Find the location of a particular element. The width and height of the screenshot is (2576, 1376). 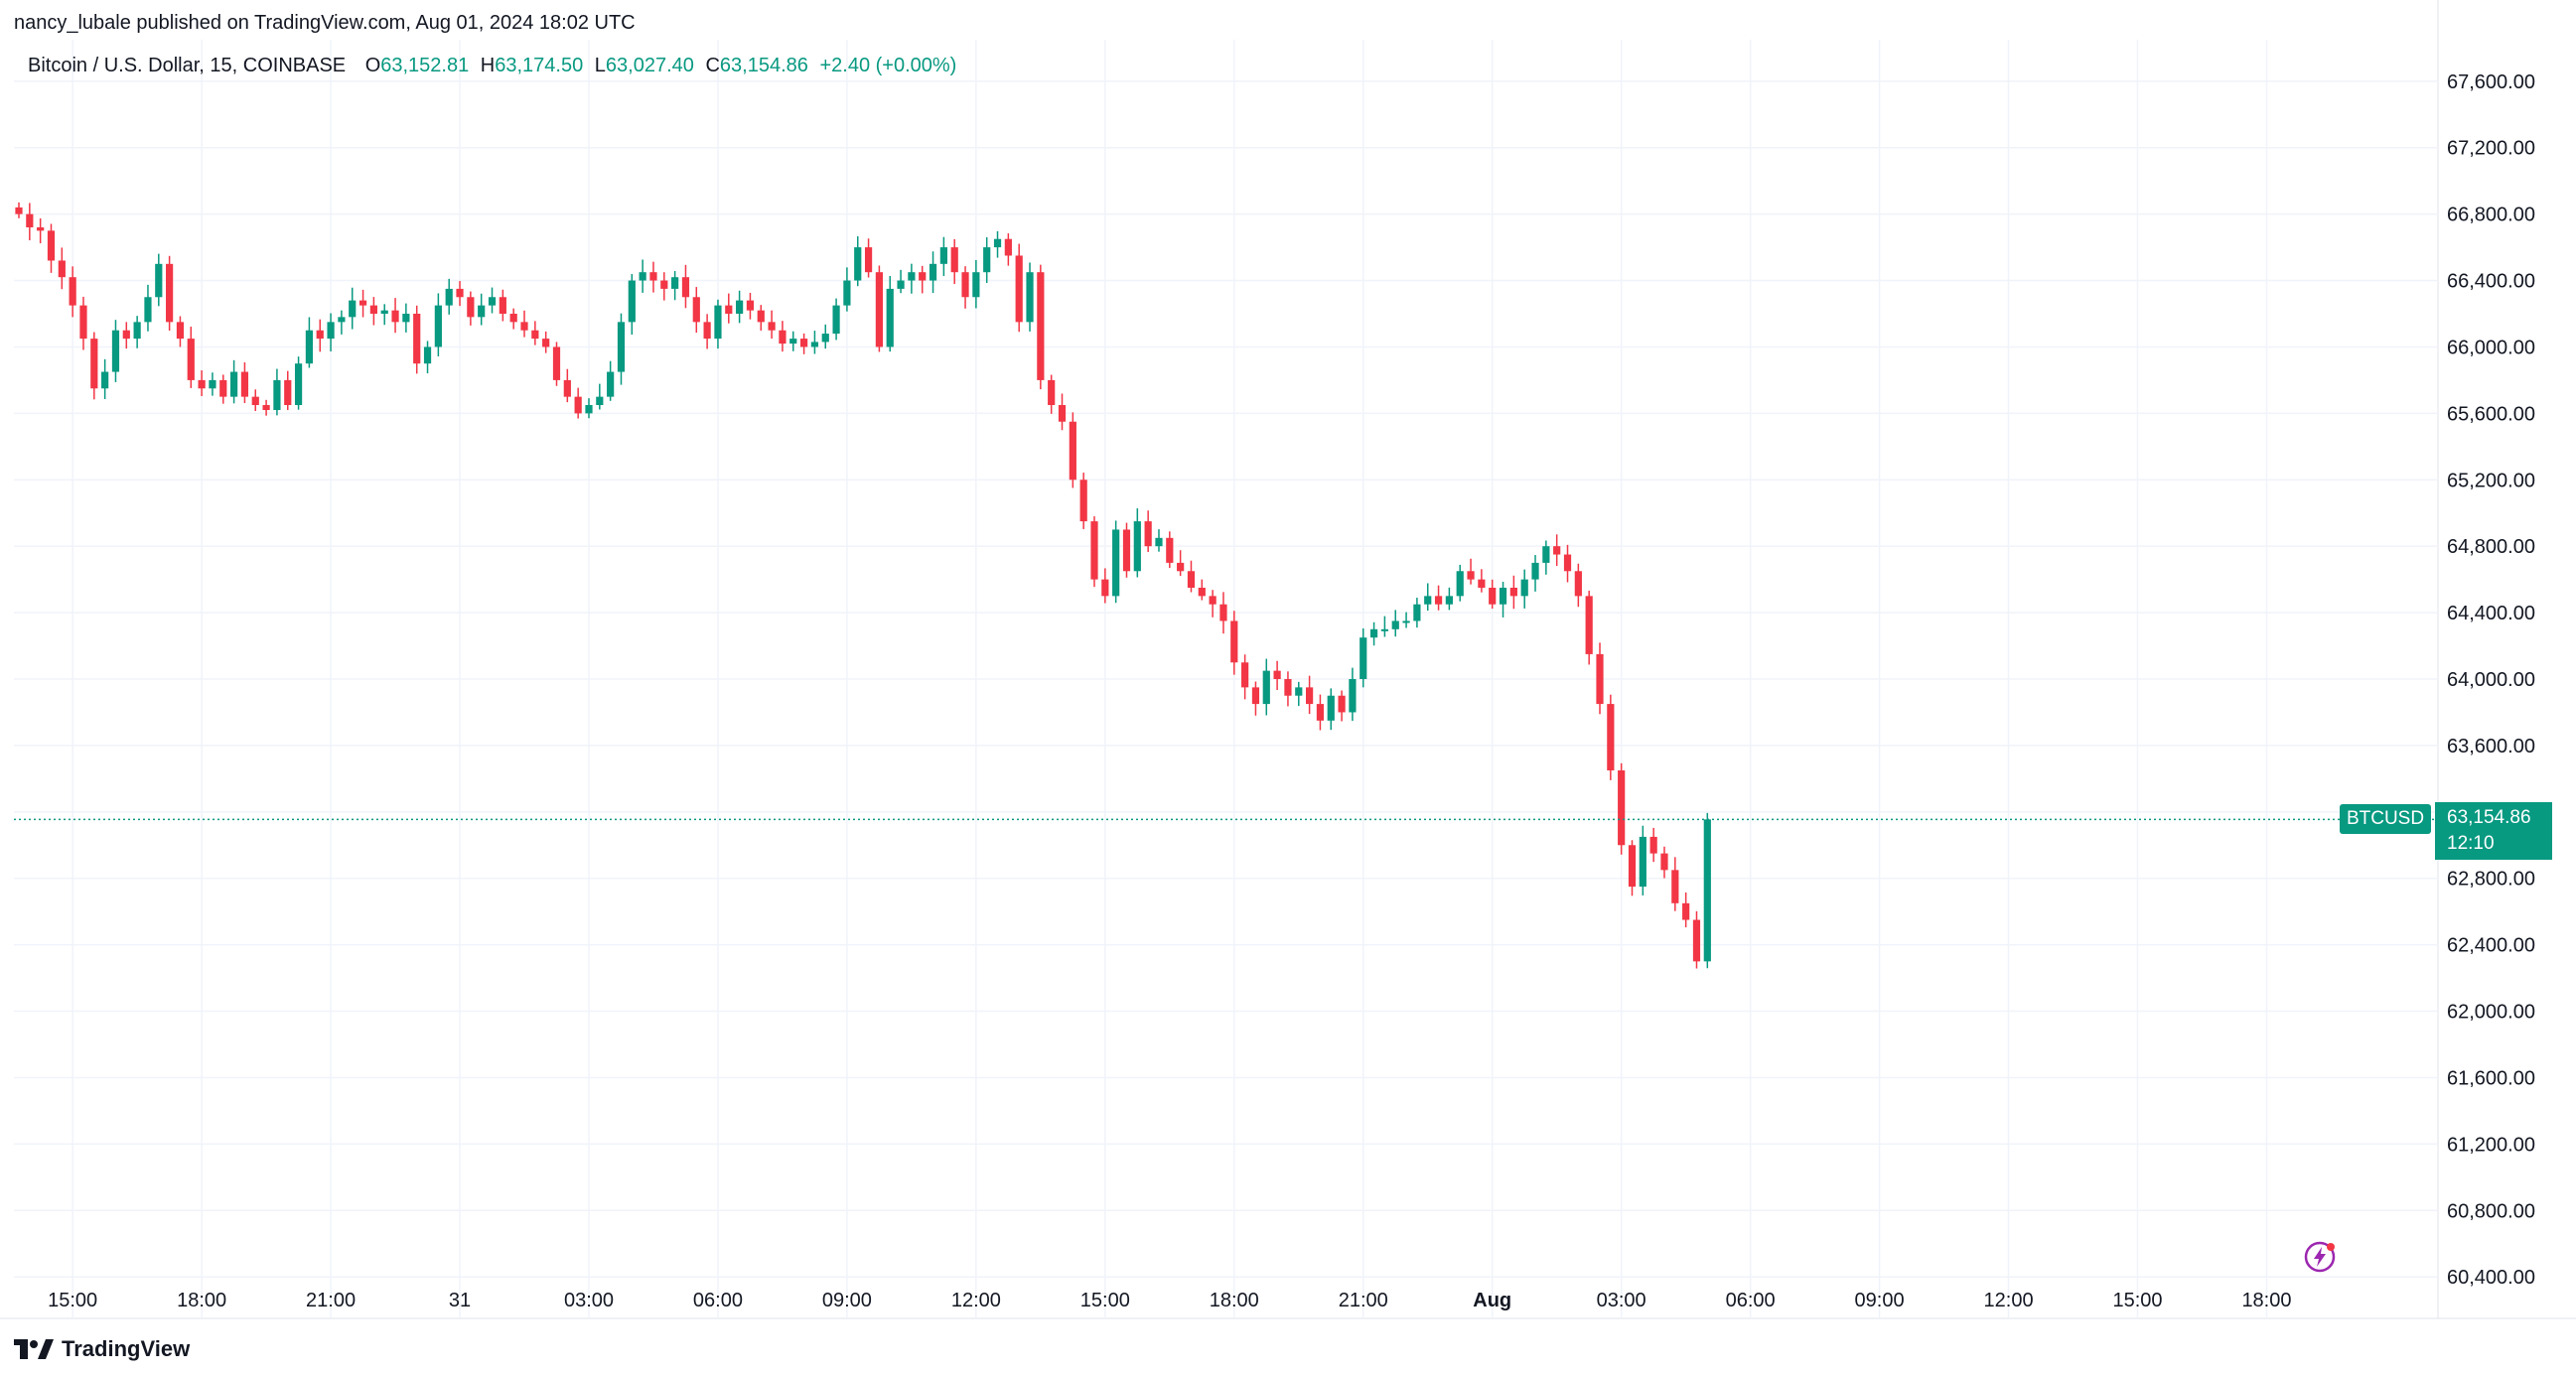

x-tick-label: 06:00 is located at coordinates (1751, 1300).